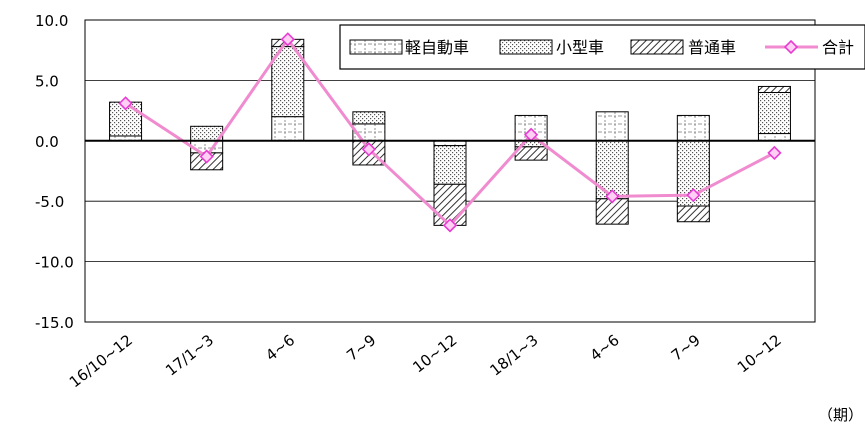 This screenshot has height=432, width=865. Describe the element at coordinates (514, 355) in the screenshot. I see `x-tick-label: 18/1~3` at that location.